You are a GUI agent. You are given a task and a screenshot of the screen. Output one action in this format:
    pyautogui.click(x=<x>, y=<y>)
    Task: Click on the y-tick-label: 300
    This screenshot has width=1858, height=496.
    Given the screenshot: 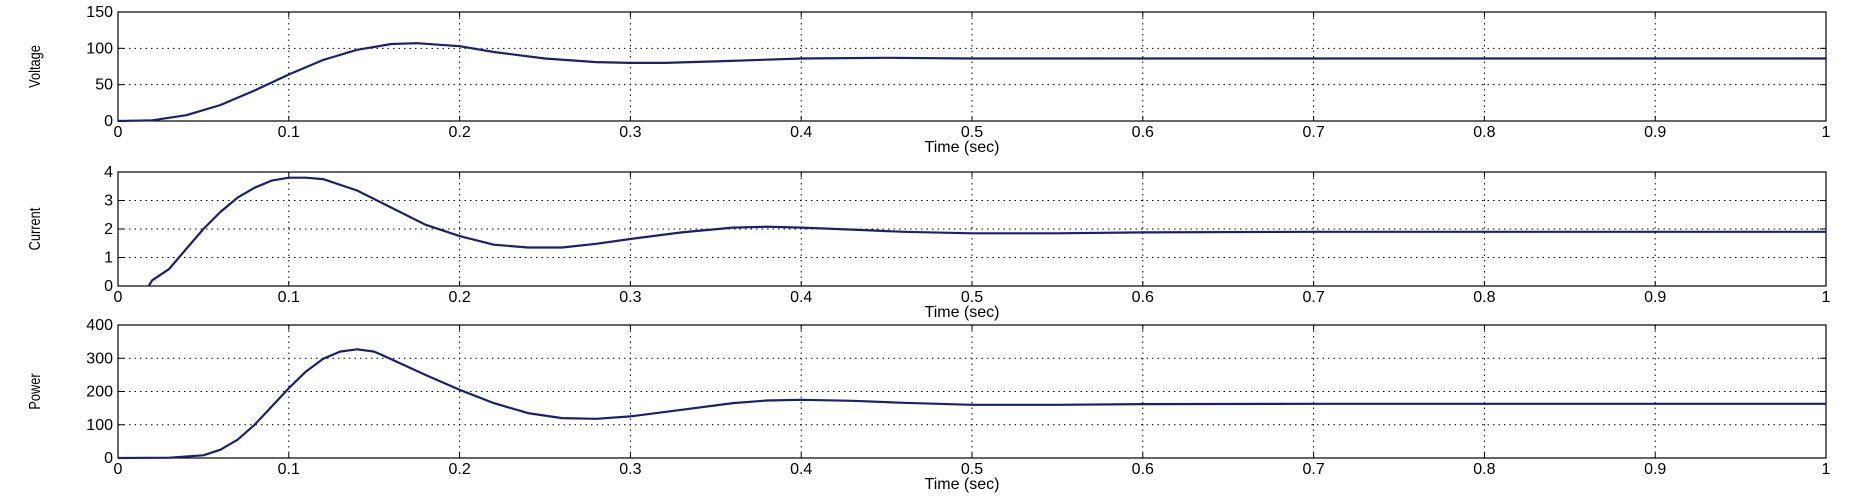 What is the action you would take?
    pyautogui.click(x=99, y=358)
    